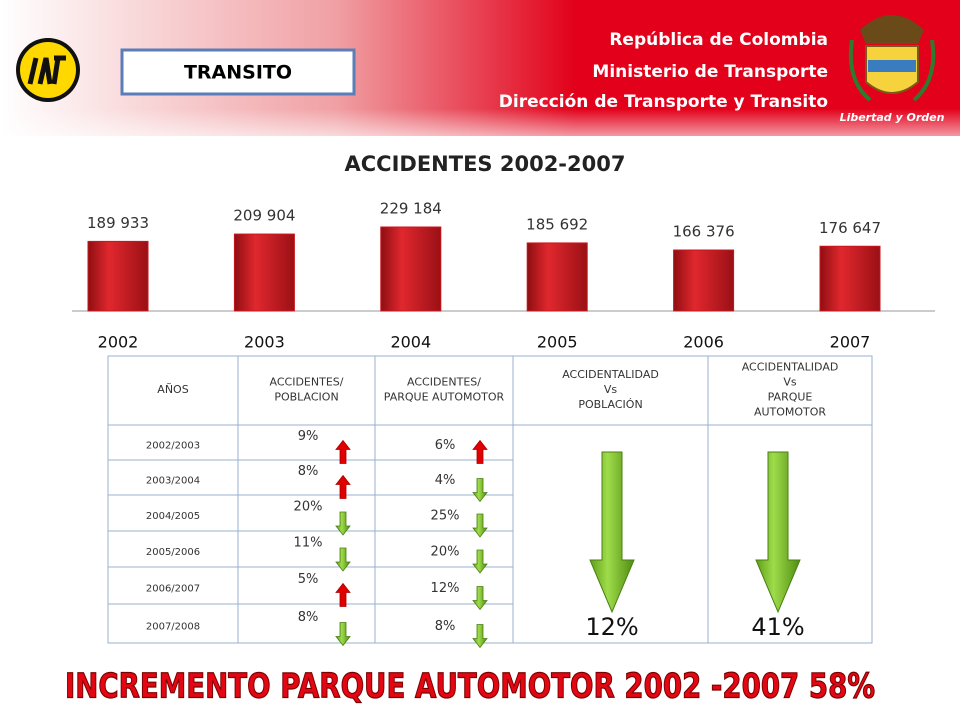 This screenshot has width=960, height=720. What do you see at coordinates (850, 228) in the screenshot?
I see `value-label: 176 647` at bounding box center [850, 228].